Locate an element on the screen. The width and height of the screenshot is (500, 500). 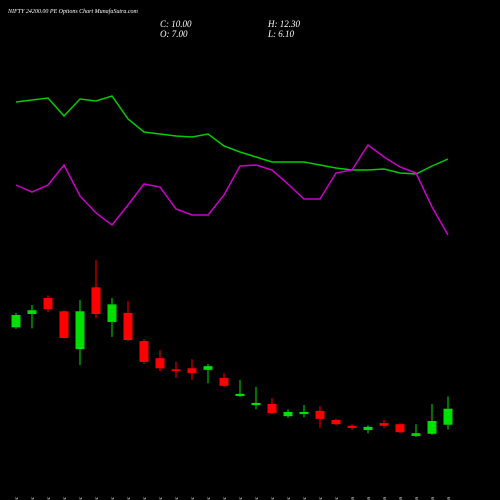
x-tick-label: 23 Dec is located at coordinates (257, 498).